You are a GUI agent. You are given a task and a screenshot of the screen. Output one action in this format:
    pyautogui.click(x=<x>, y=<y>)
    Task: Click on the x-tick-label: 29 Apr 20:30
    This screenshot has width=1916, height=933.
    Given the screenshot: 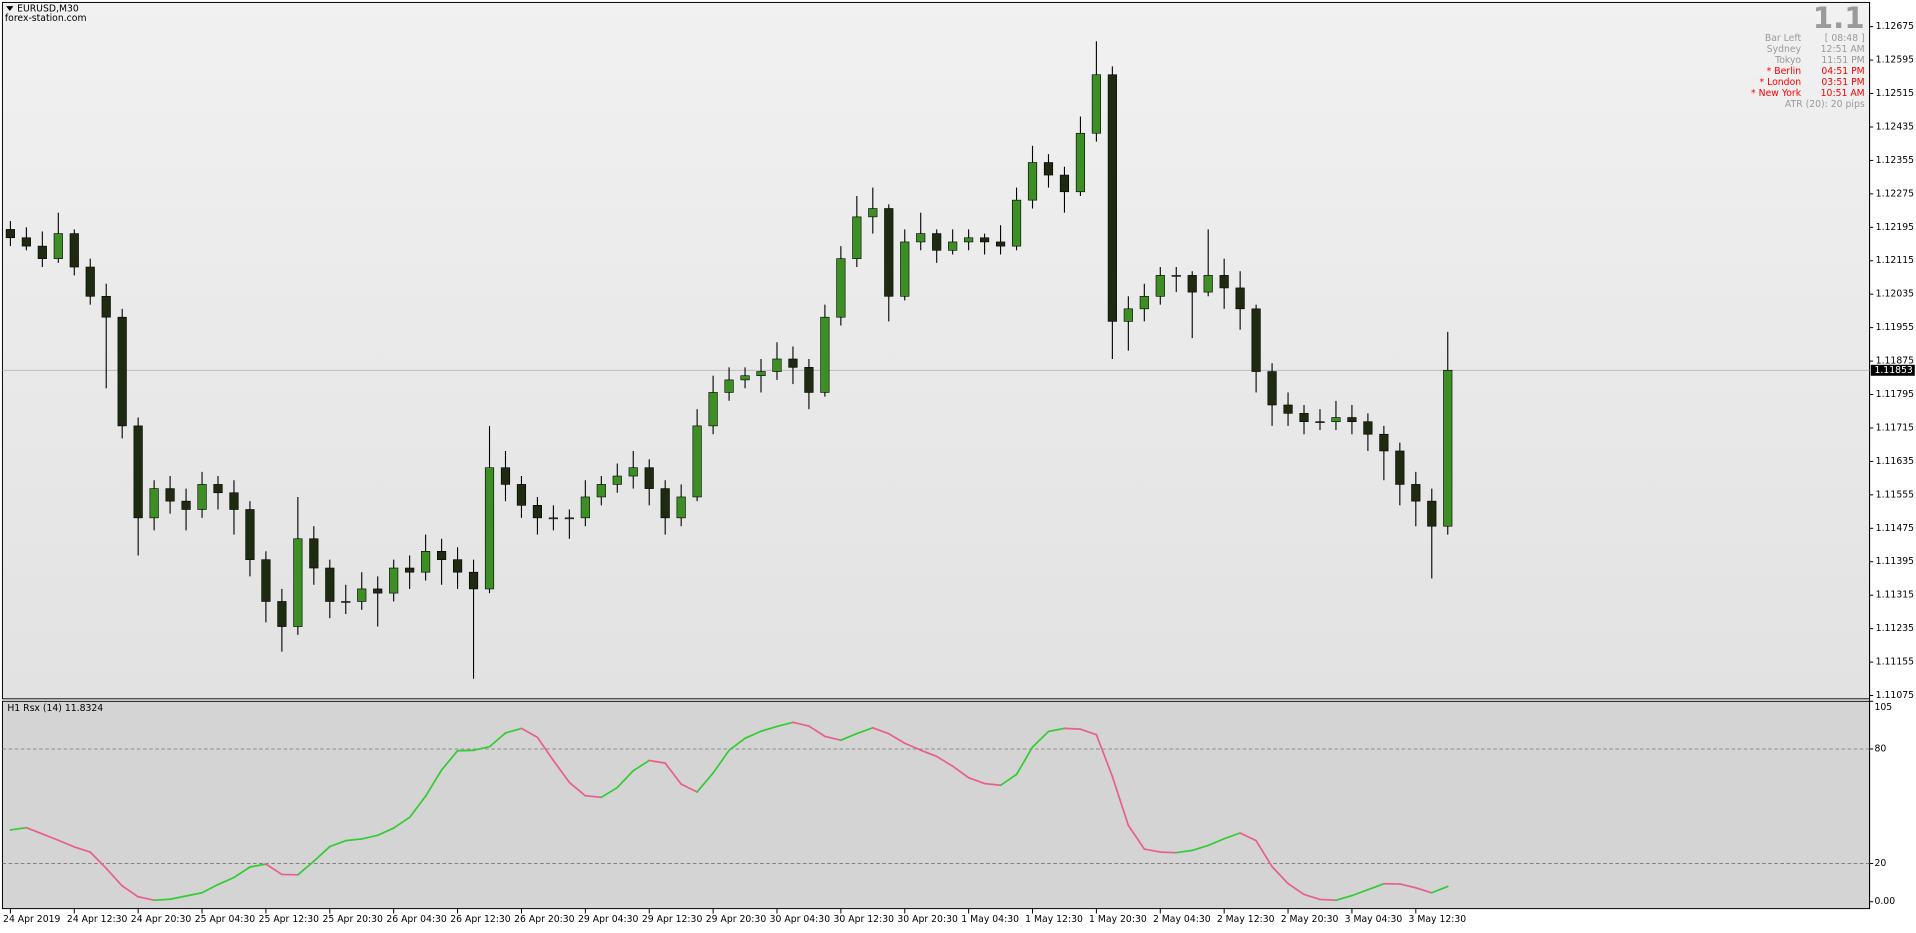 What is the action you would take?
    pyautogui.click(x=736, y=919)
    